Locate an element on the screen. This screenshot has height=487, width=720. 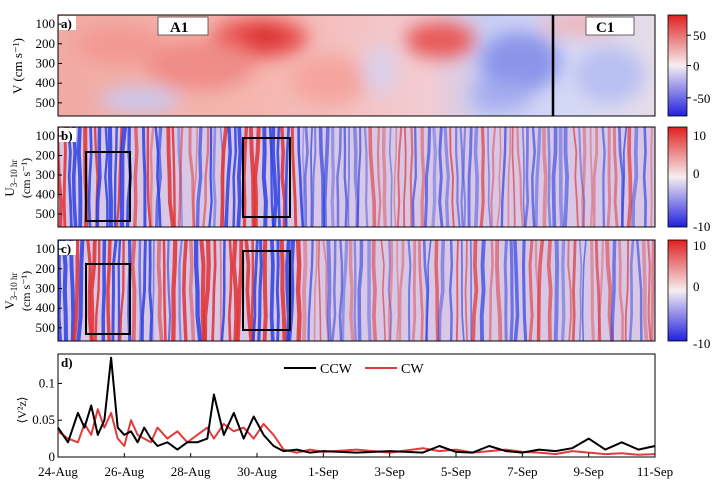
svg-text: U3–10 hr is located at coordinates (10, 177).